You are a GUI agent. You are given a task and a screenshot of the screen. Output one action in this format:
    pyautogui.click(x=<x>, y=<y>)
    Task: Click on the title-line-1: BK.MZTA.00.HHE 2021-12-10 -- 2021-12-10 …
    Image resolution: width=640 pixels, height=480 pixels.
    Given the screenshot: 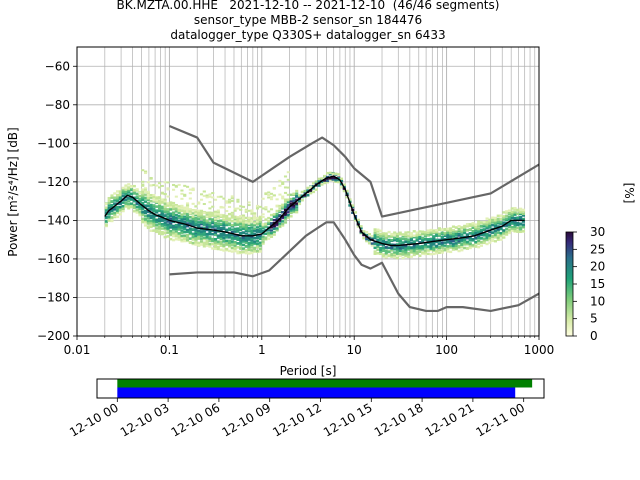 What is the action you would take?
    pyautogui.click(x=308, y=6)
    